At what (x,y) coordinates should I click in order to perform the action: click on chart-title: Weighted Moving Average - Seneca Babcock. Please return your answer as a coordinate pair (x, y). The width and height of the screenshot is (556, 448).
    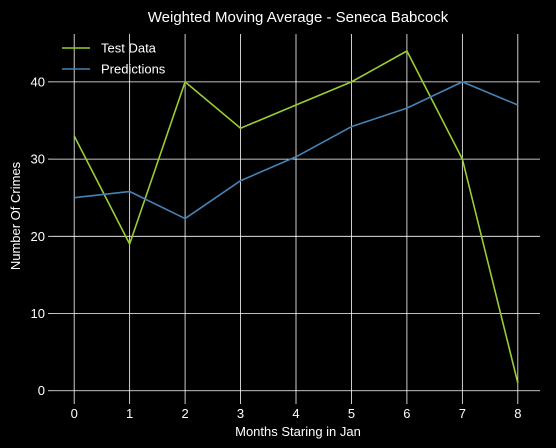
    Looking at the image, I should click on (298, 17).